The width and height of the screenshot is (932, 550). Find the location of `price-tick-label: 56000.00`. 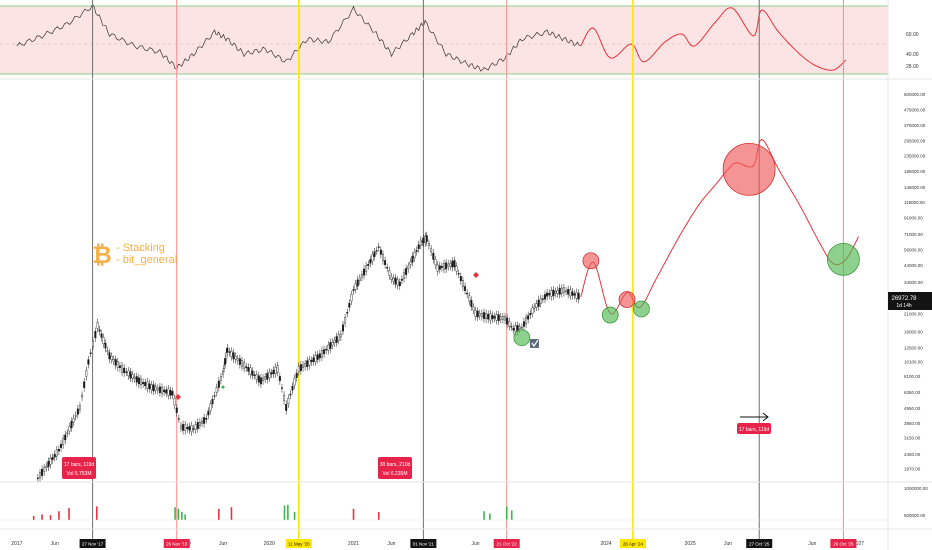

price-tick-label: 56000.00 is located at coordinates (913, 249).